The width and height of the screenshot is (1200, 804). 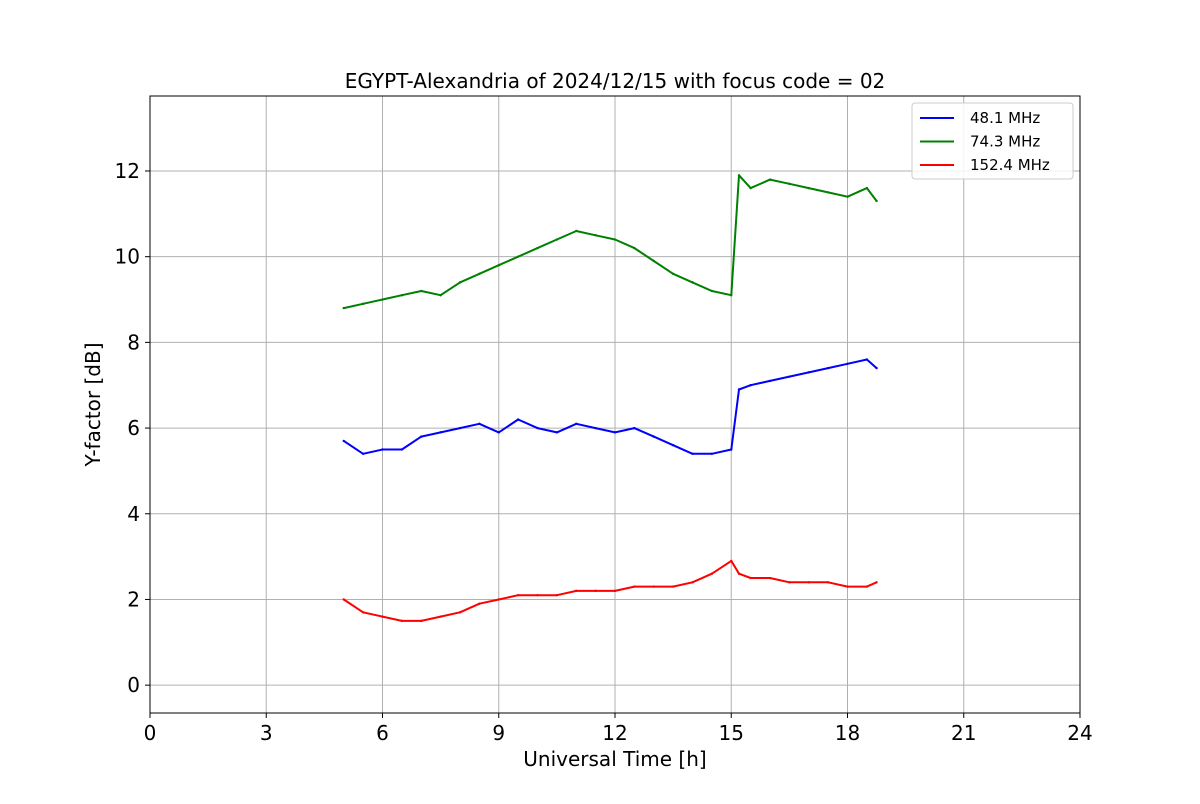 What do you see at coordinates (847, 733) in the screenshot?
I see `x-tick-label: 18` at bounding box center [847, 733].